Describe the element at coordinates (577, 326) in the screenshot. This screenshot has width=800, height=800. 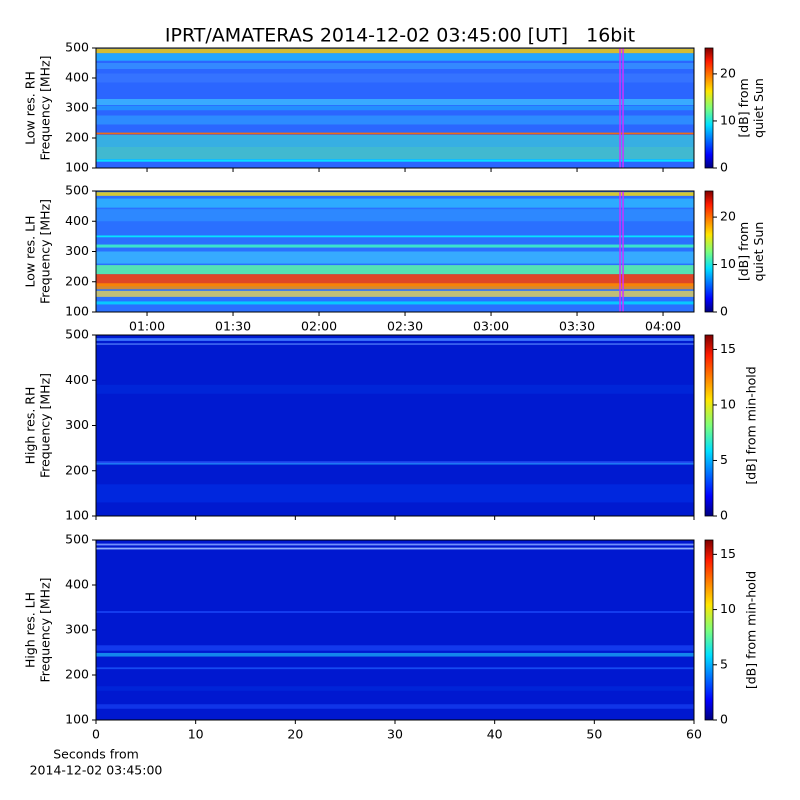
I see `x-tick-label: 03:30` at that location.